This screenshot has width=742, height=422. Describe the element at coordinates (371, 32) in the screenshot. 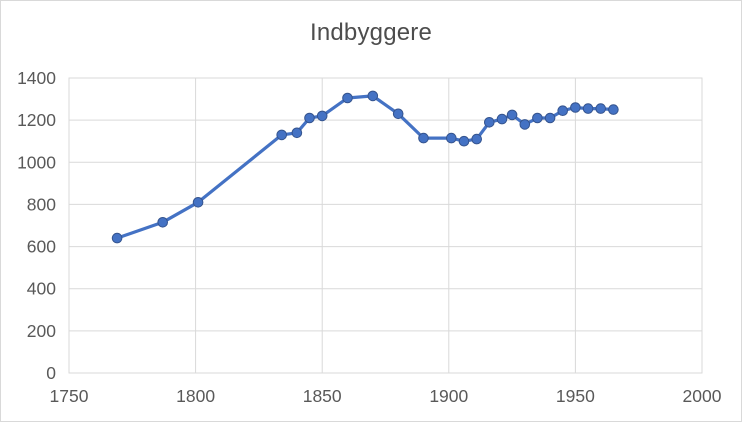

I see `chart-title: Indbyggere` at that location.